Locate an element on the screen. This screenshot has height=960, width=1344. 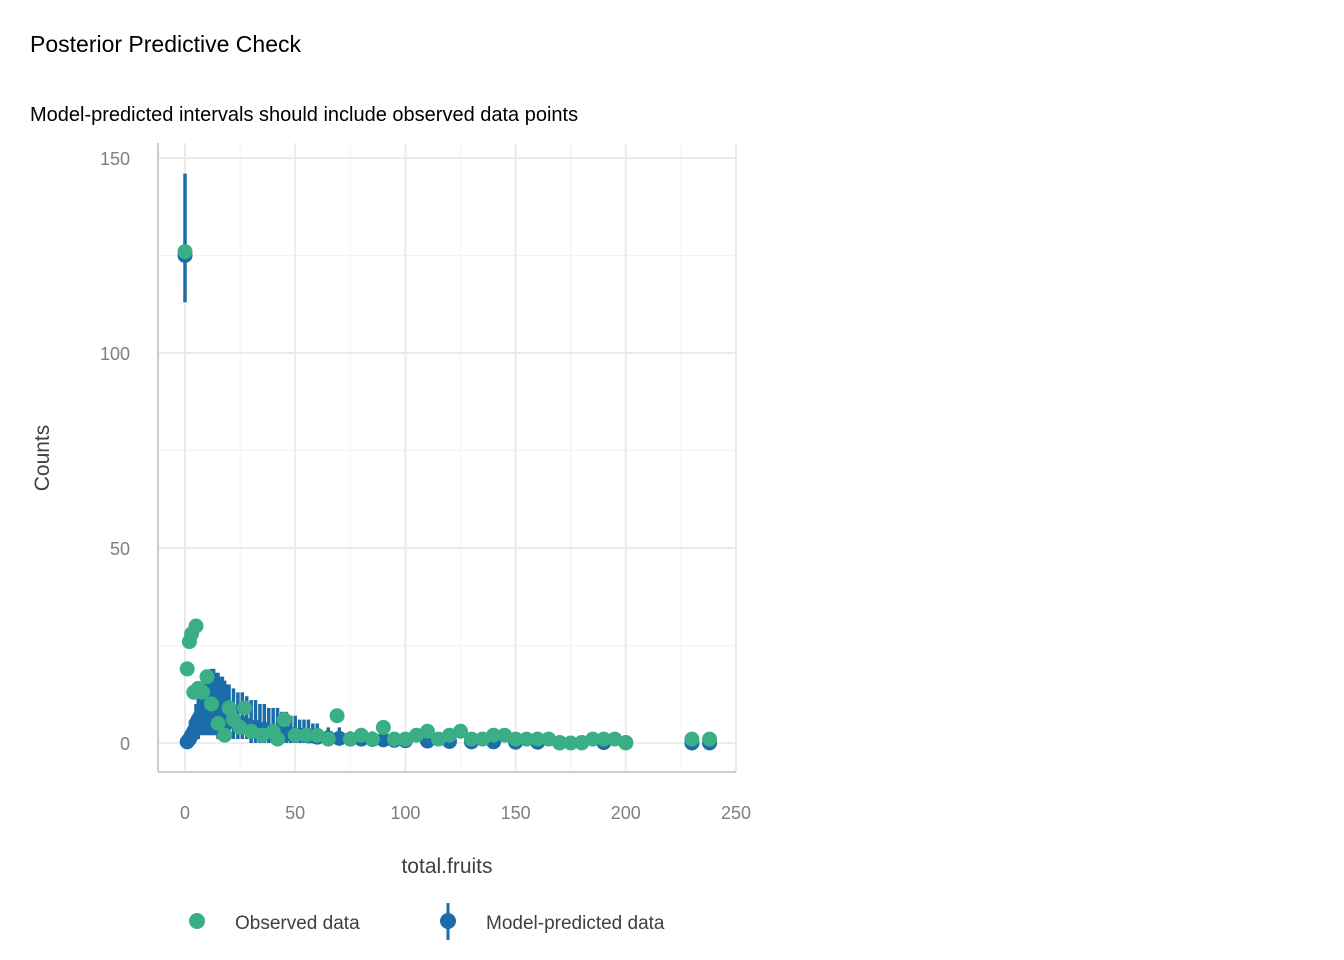
x-tick-label: 0 is located at coordinates (185, 813).